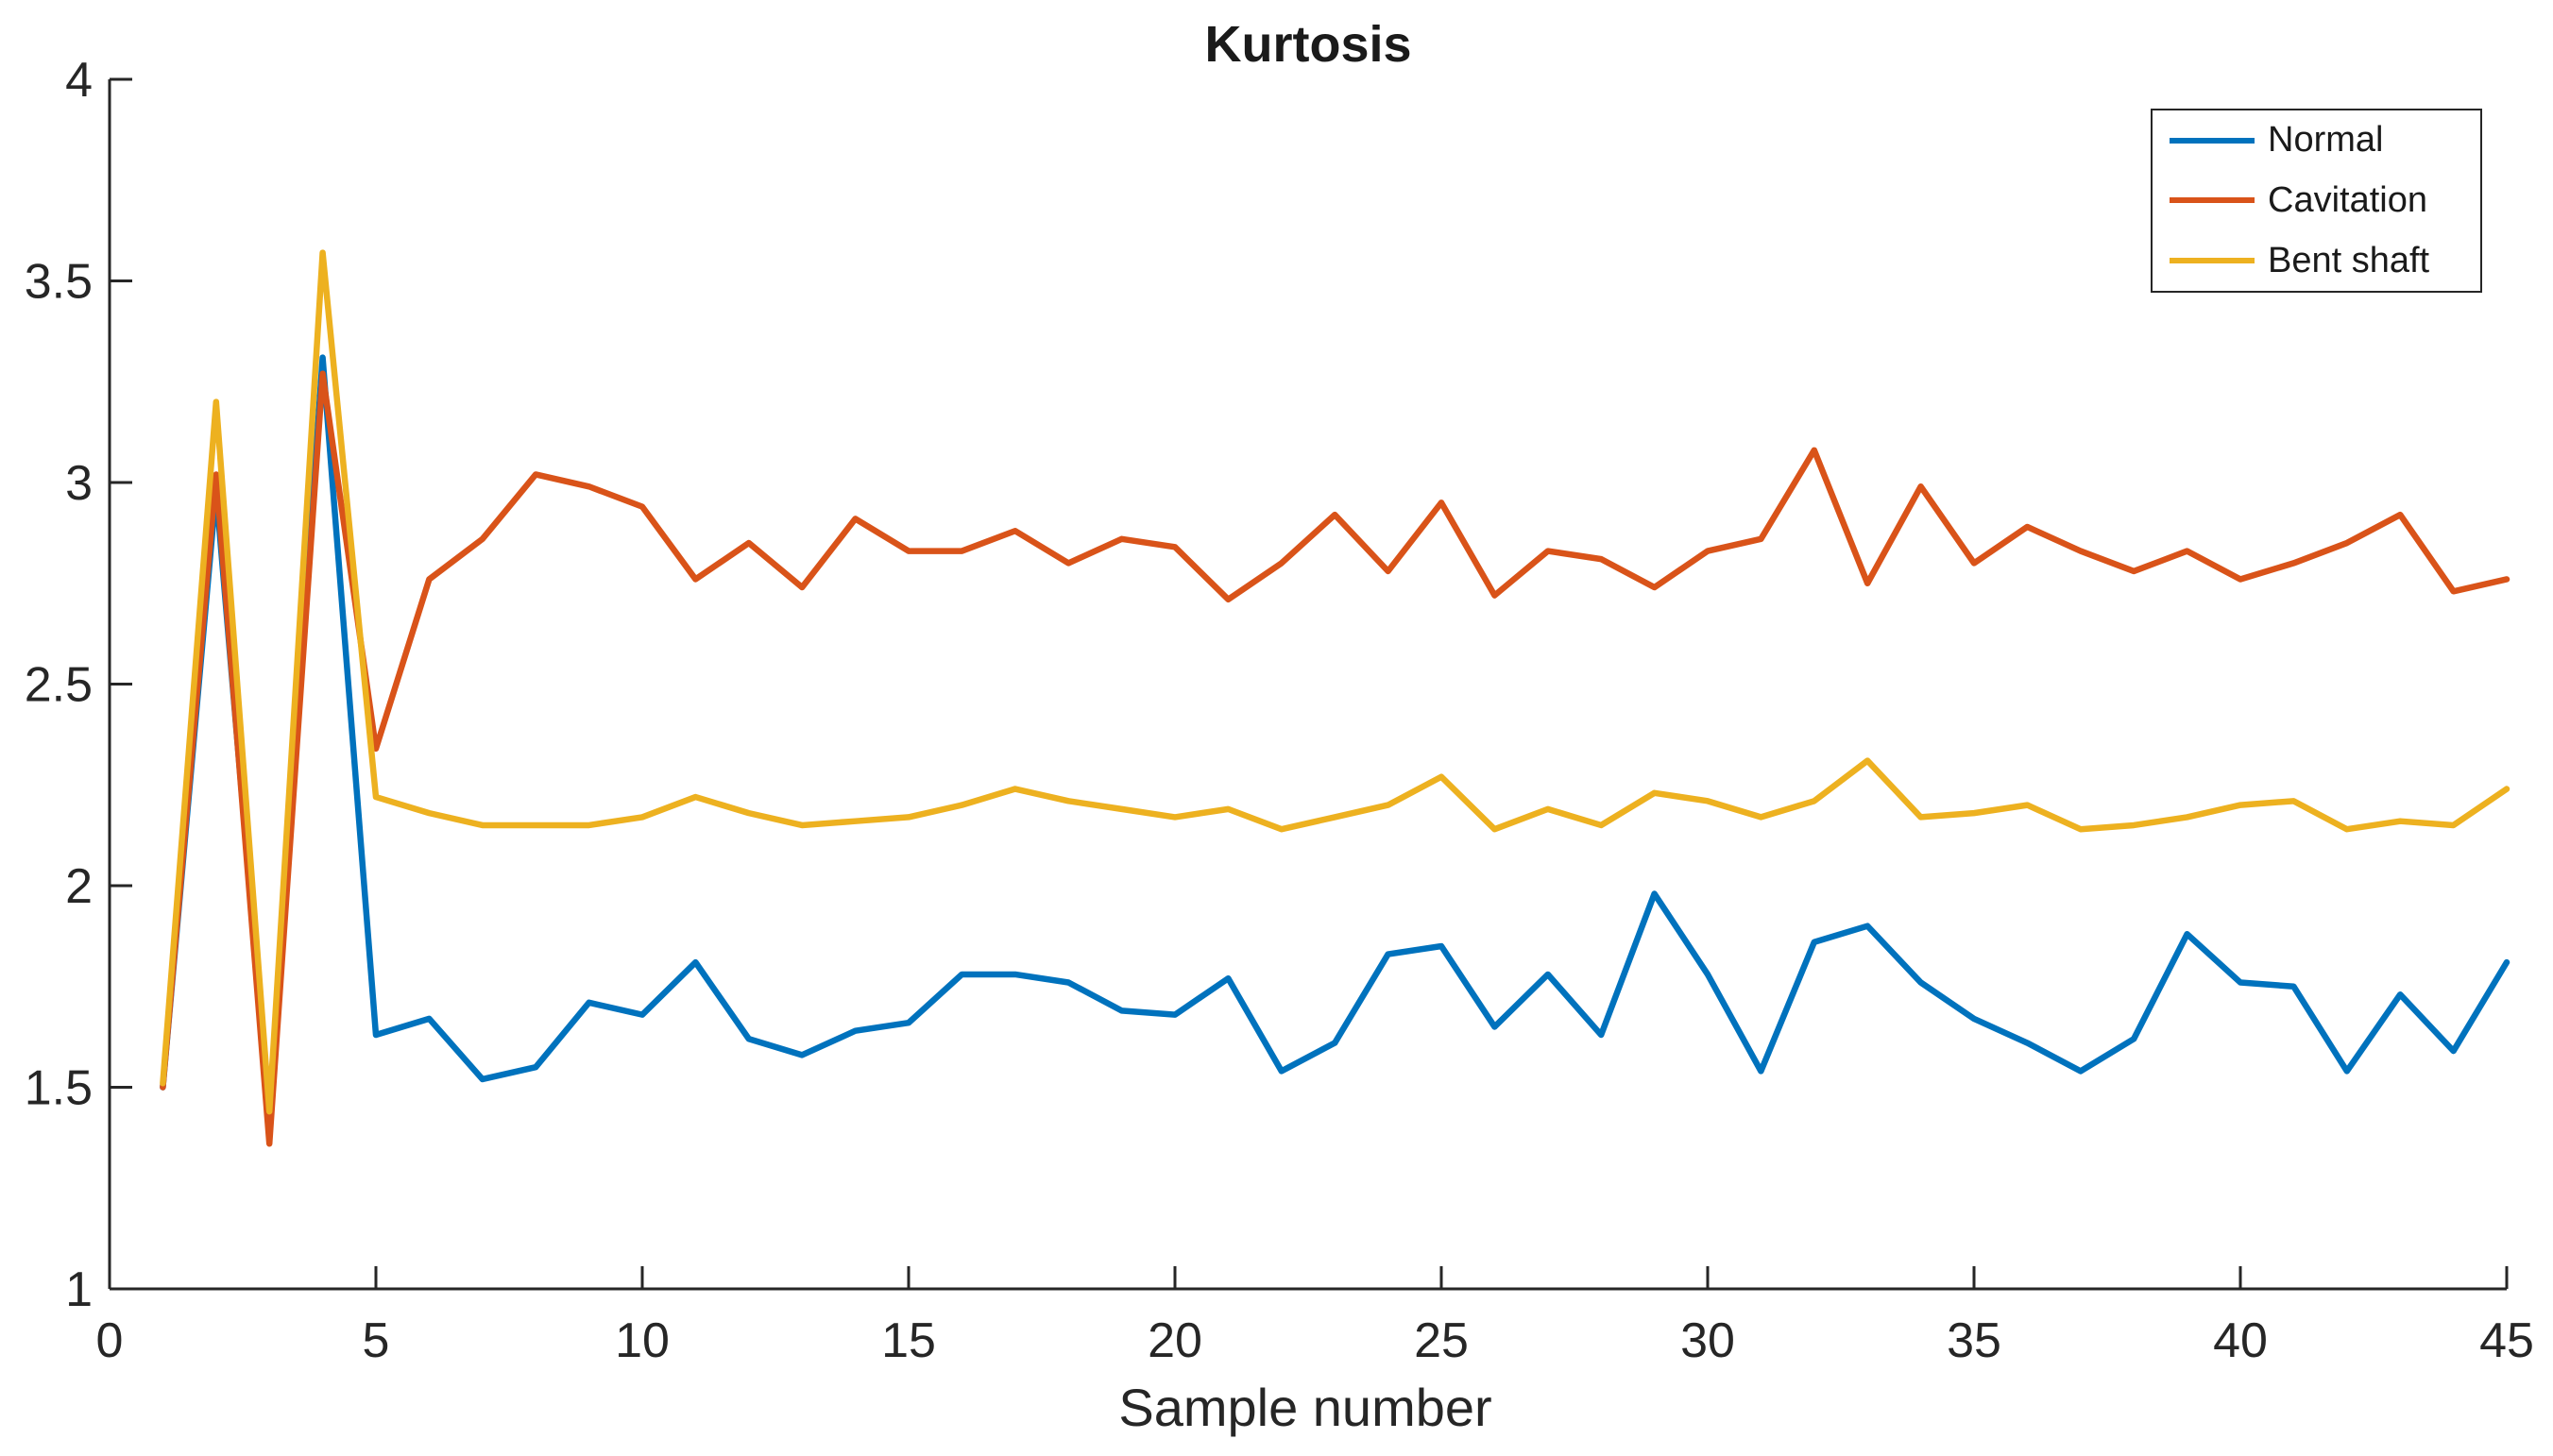 The width and height of the screenshot is (2553, 1456). Describe the element at coordinates (59, 282) in the screenshot. I see `y-tick-label: 3.5` at that location.